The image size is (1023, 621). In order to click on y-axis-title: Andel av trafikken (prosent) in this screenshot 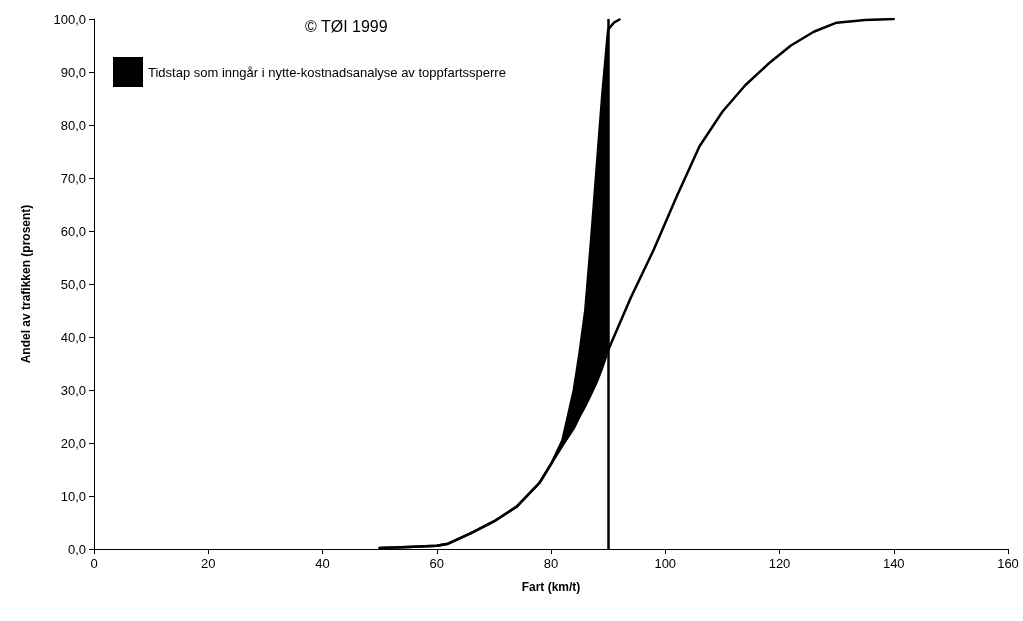, I will do `click(26, 284)`.